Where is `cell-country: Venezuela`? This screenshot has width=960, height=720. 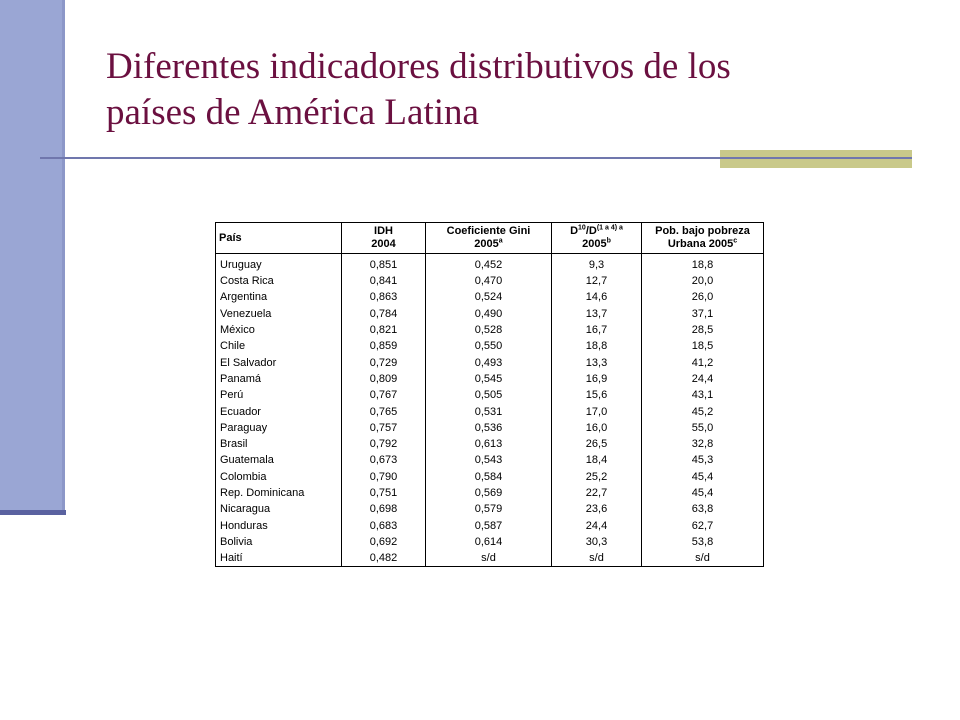 cell-country: Venezuela is located at coordinates (278, 313).